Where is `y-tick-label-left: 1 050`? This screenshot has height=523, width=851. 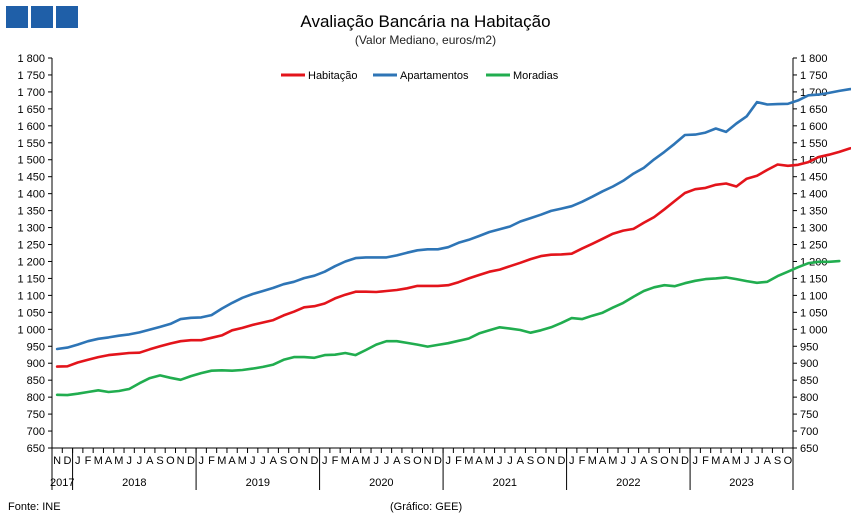 y-tick-label-left: 1 050 is located at coordinates (31, 313).